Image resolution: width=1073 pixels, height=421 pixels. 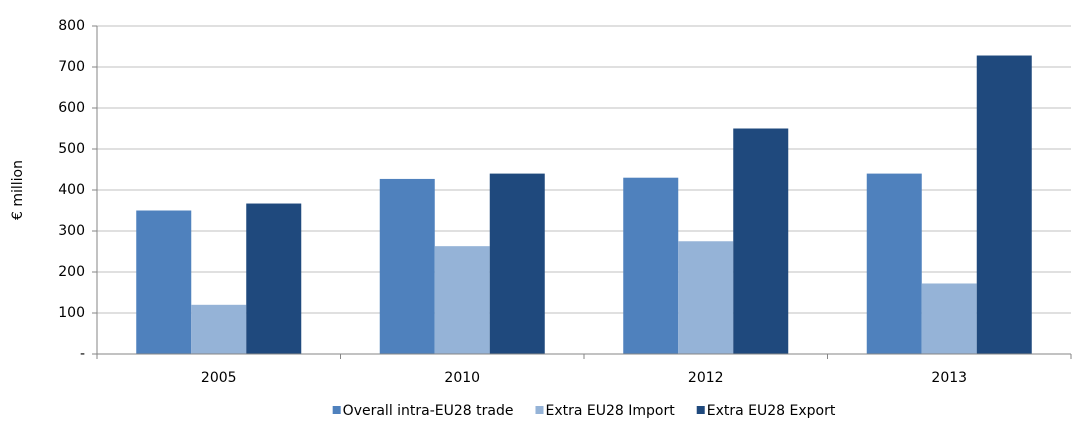 What do you see at coordinates (71, 272) in the screenshot?
I see `y-tick-label: 200` at bounding box center [71, 272].